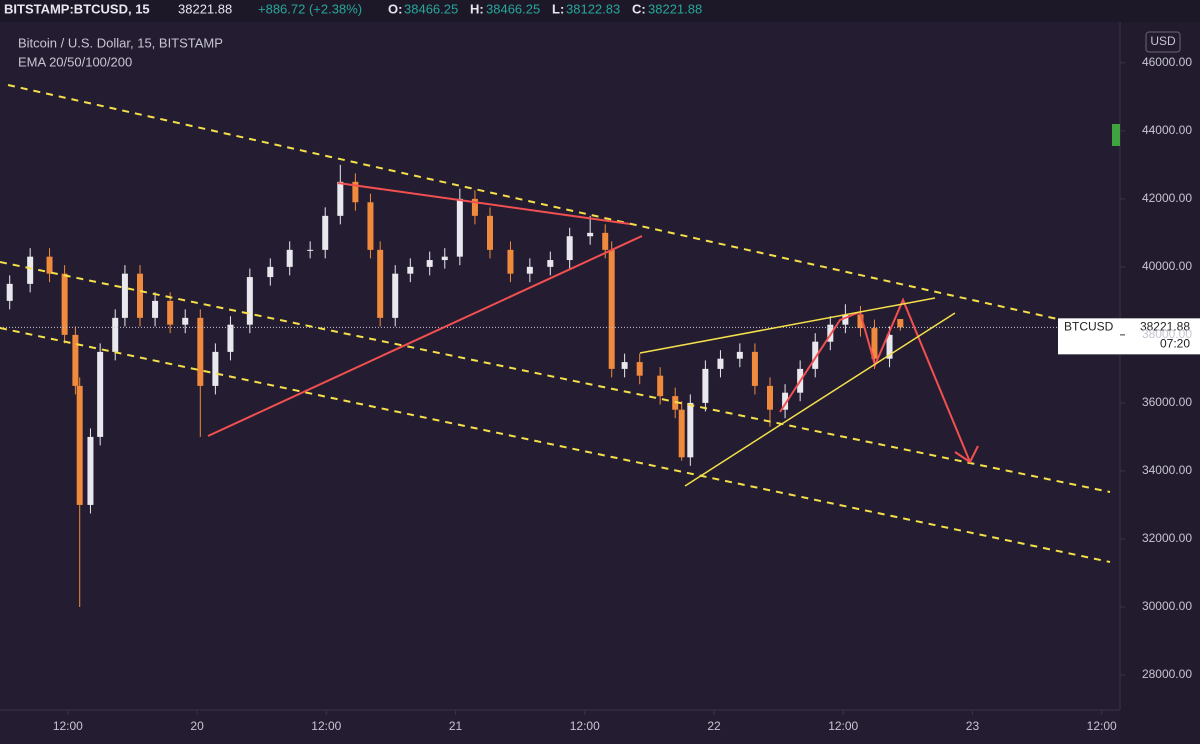 Image resolution: width=1200 pixels, height=744 pixels. Describe the element at coordinates (1167, 538) in the screenshot. I see `y-tick-label: 32000.00` at that location.